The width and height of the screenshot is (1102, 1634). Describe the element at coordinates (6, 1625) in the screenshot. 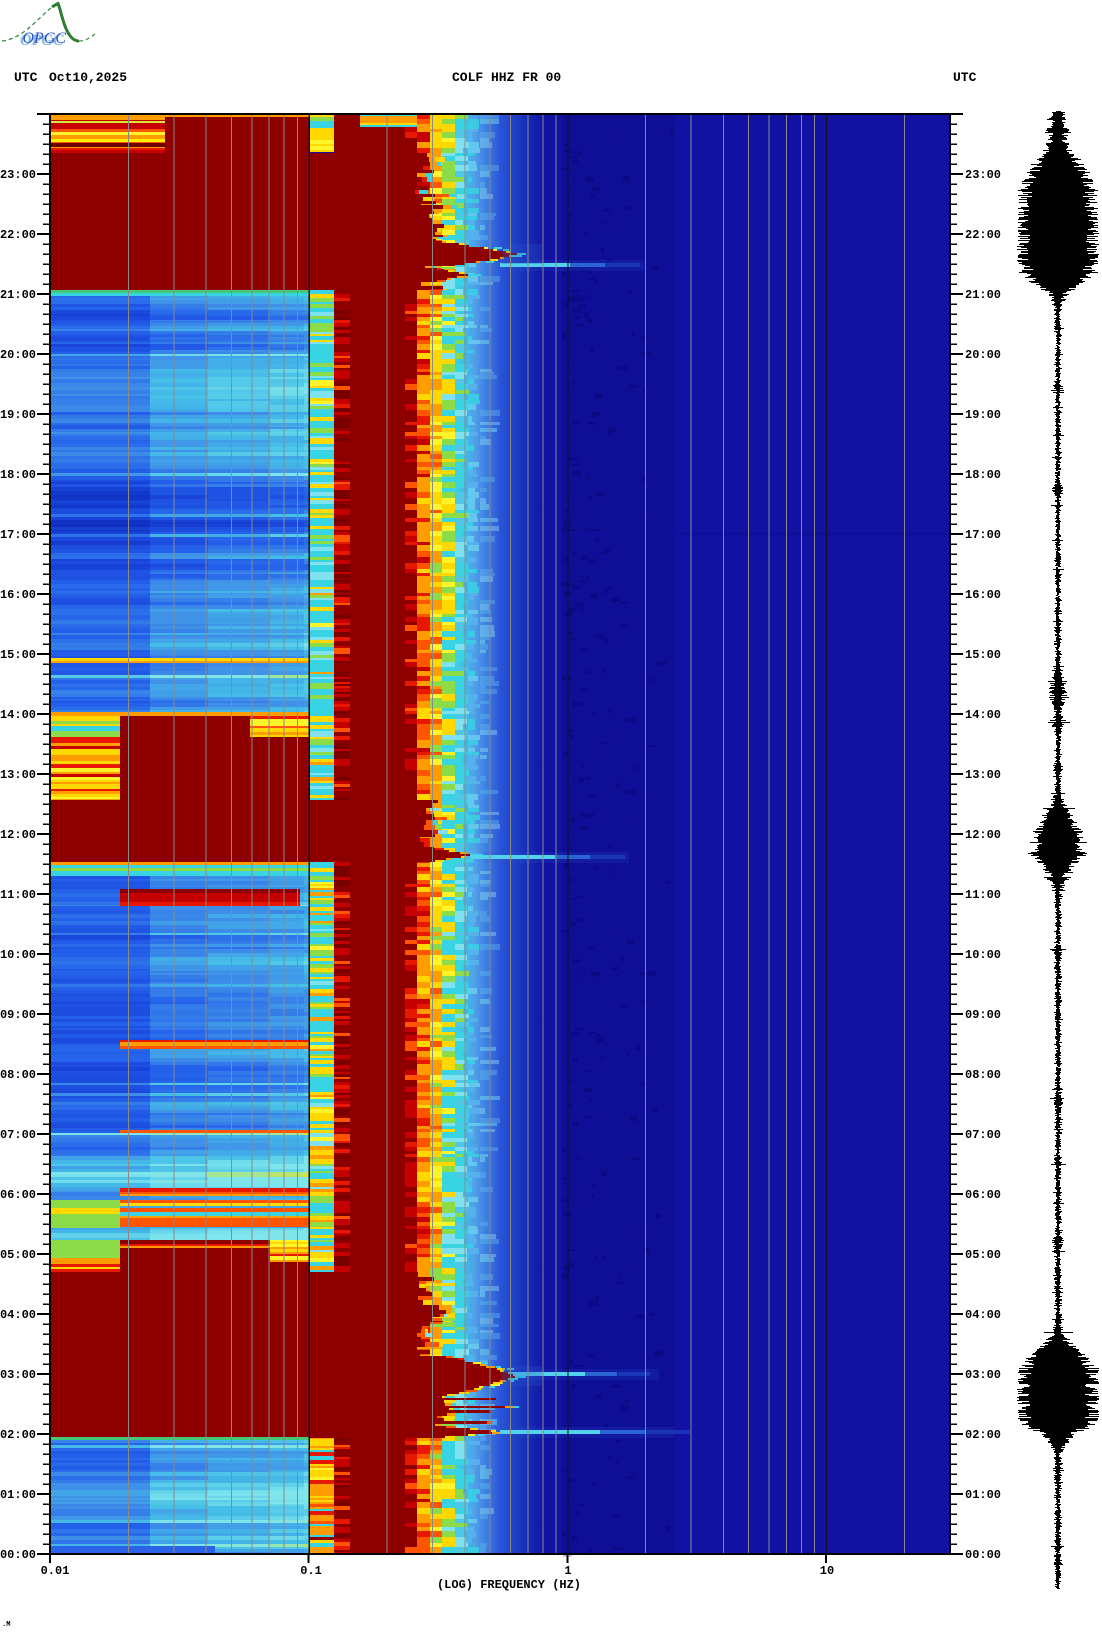

I see `svg-text: .M` at that location.